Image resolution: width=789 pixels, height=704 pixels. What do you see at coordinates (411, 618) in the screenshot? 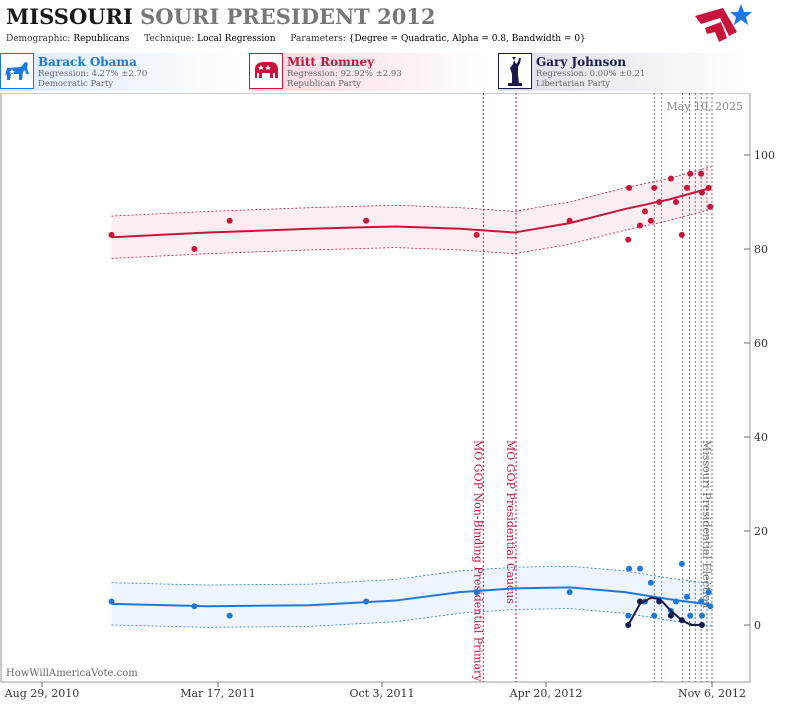
I see `band-lower` at bounding box center [411, 618].